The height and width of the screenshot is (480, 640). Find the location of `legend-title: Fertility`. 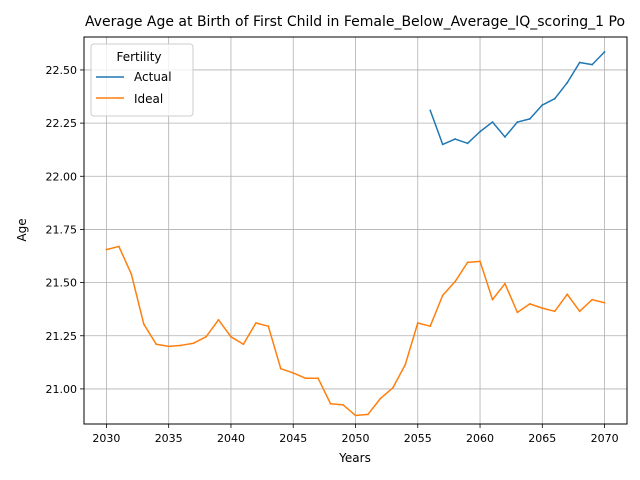

legend-title: Fertility is located at coordinates (138, 57).